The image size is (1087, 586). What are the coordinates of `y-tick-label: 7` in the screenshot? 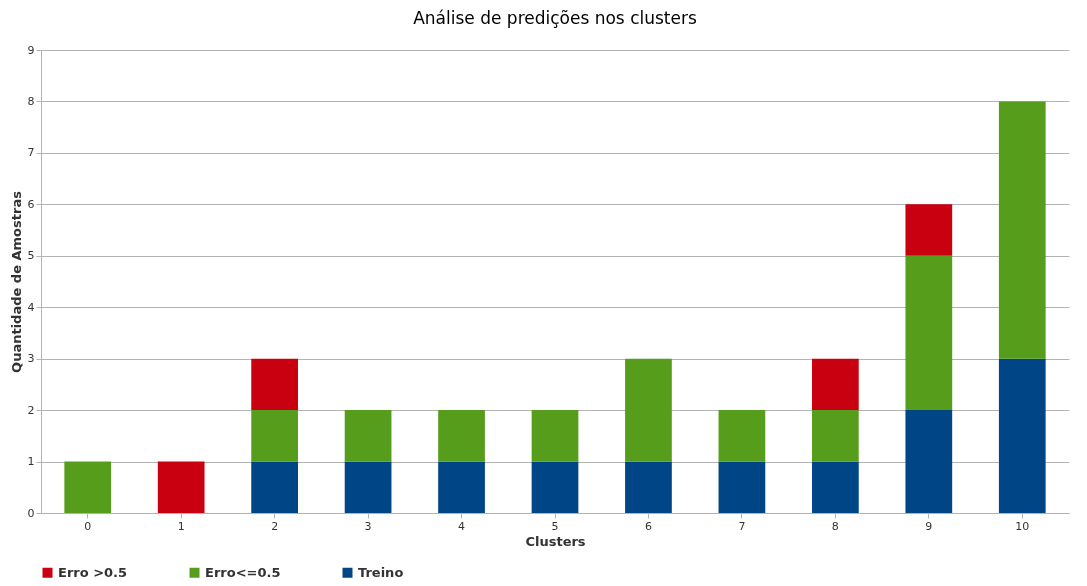 It's located at (31, 153).